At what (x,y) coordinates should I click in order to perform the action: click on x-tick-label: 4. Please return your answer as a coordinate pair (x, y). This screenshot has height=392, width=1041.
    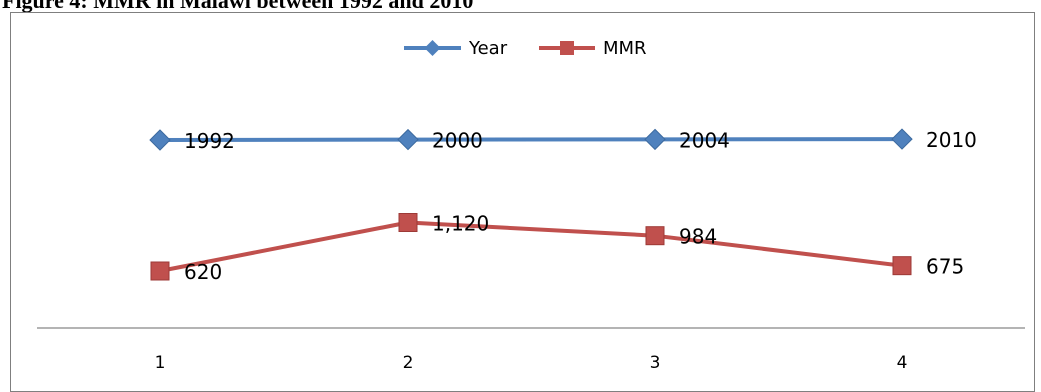
    Looking at the image, I should click on (902, 363).